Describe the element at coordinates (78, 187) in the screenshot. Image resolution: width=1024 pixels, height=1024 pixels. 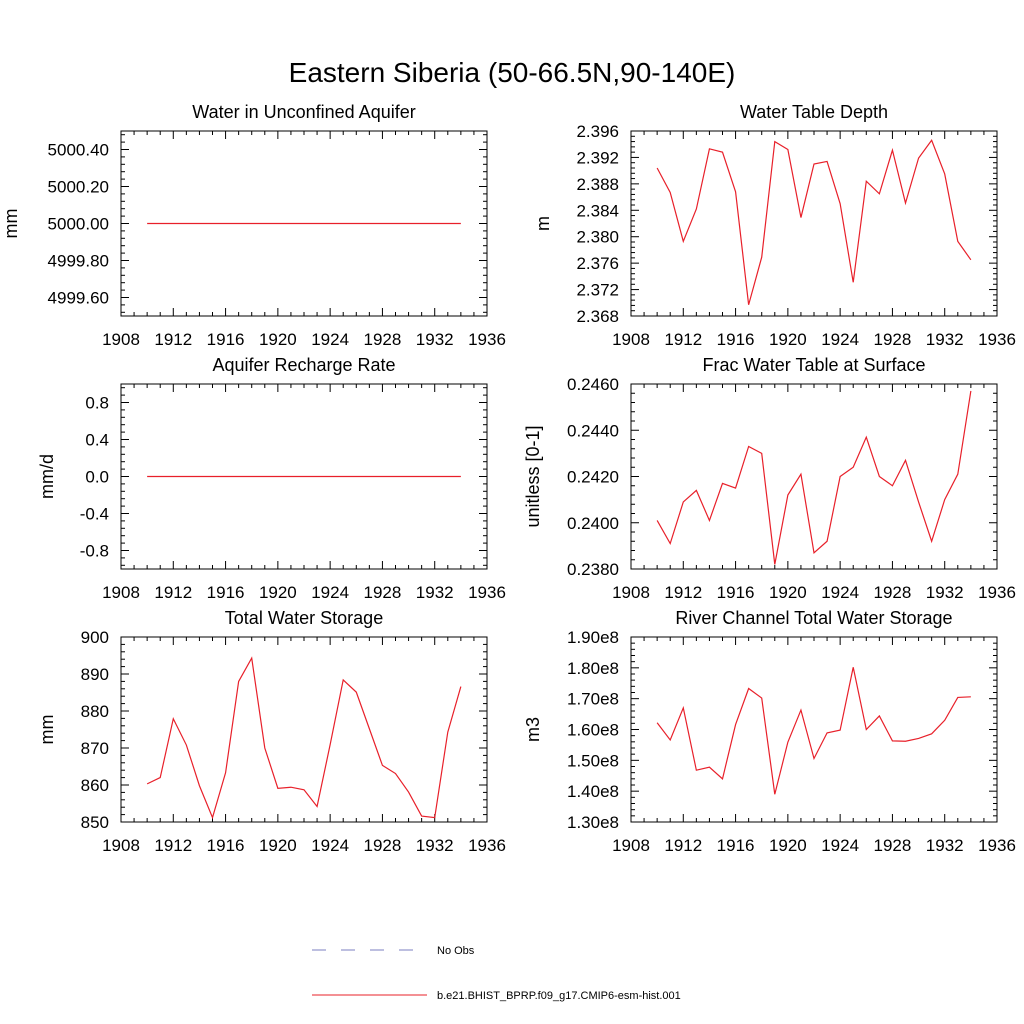
I see `y-tick-label: 5000.20` at that location.